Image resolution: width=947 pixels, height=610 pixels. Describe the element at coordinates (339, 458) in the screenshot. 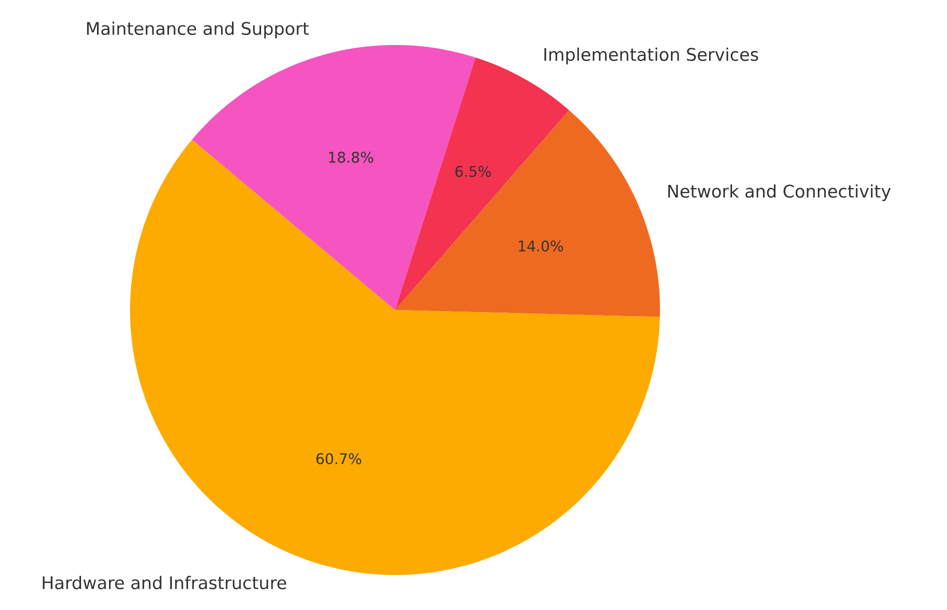

I see `data-label: 60.7%` at that location.